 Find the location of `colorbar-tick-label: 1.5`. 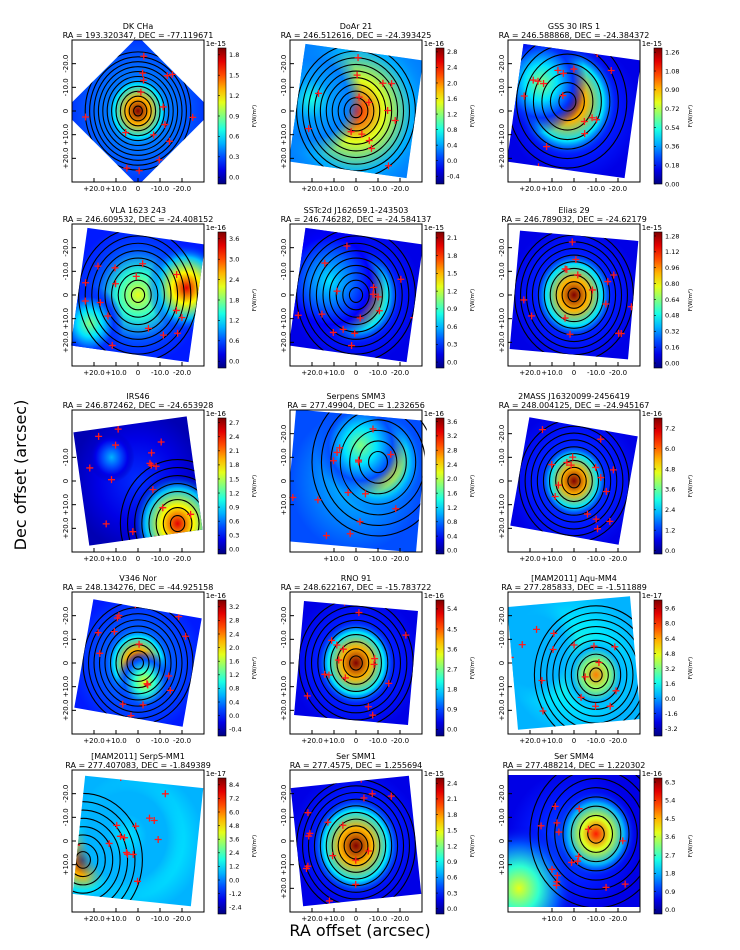

colorbar-tick-label: 1.5 is located at coordinates (234, 479).